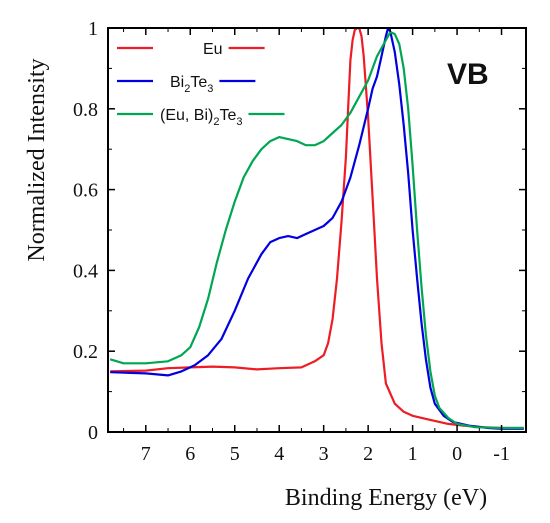 Image resolution: width=550 pixels, height=523 pixels. What do you see at coordinates (37, 159) in the screenshot?
I see `y-axis-title: Normalized Intensity` at bounding box center [37, 159].